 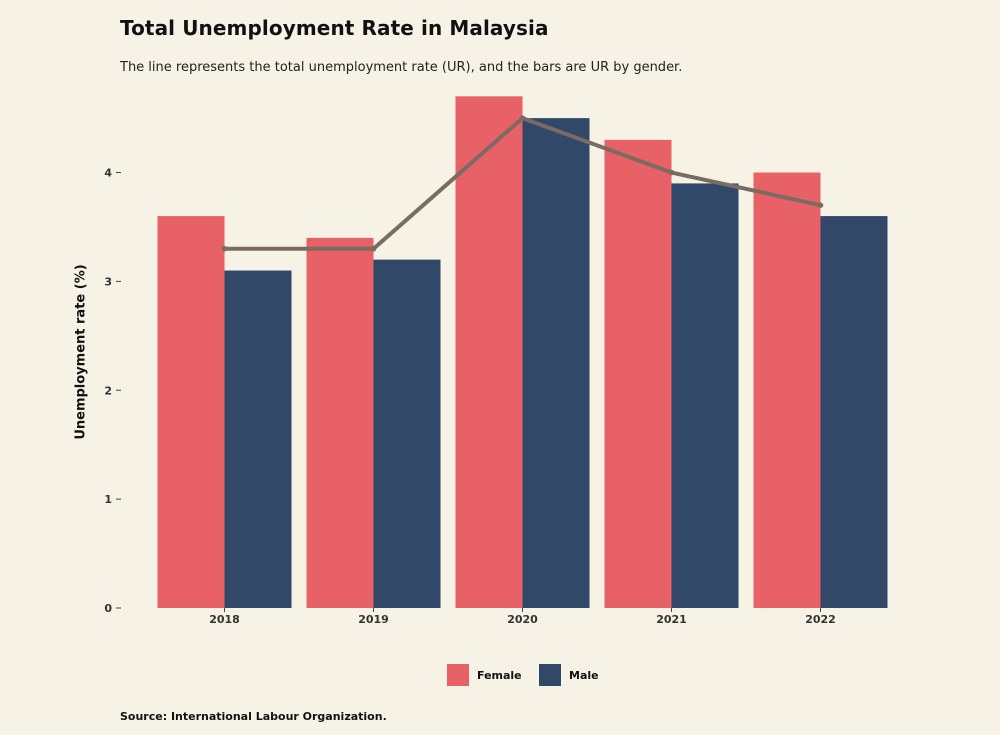 I want to click on x-tick-label-2022: 2022, so click(x=820, y=619).